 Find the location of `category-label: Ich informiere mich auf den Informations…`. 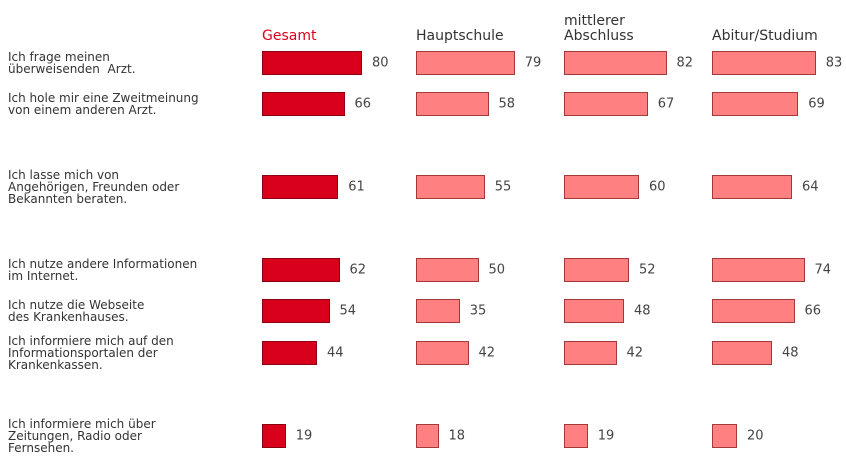

category-label: Ich informiere mich auf den Informations… is located at coordinates (91, 353).